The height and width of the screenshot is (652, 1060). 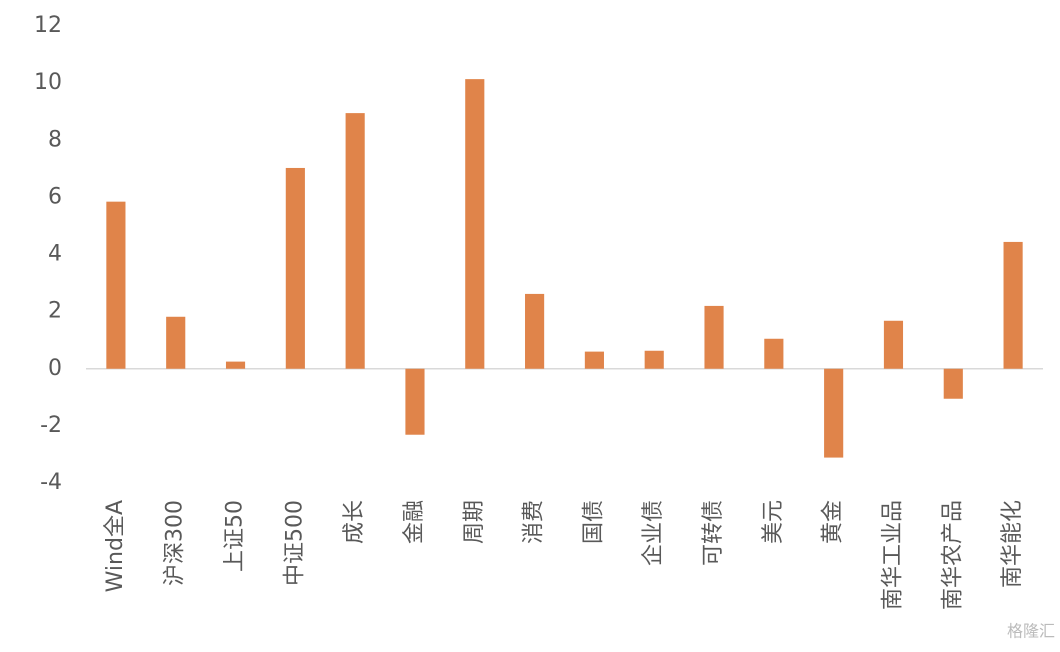 I want to click on y-tick-label: 2, so click(x=55, y=311).